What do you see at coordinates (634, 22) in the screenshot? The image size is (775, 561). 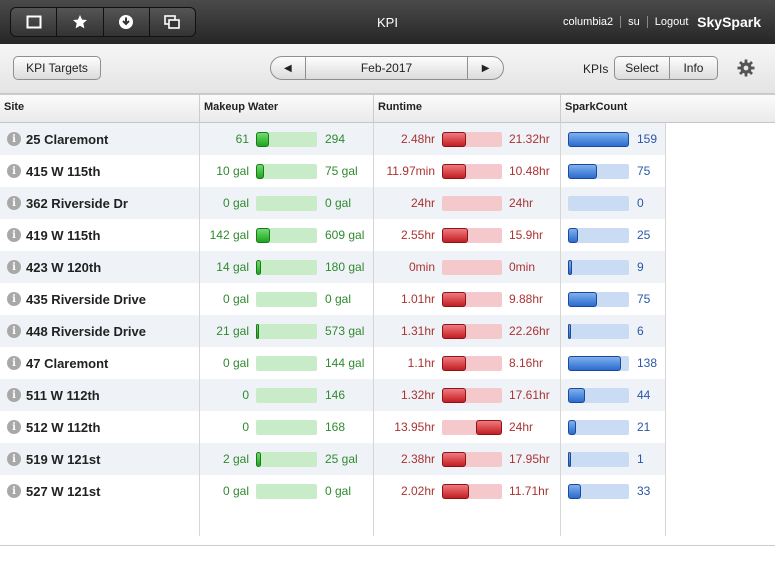 I see `su-link: su` at bounding box center [634, 22].